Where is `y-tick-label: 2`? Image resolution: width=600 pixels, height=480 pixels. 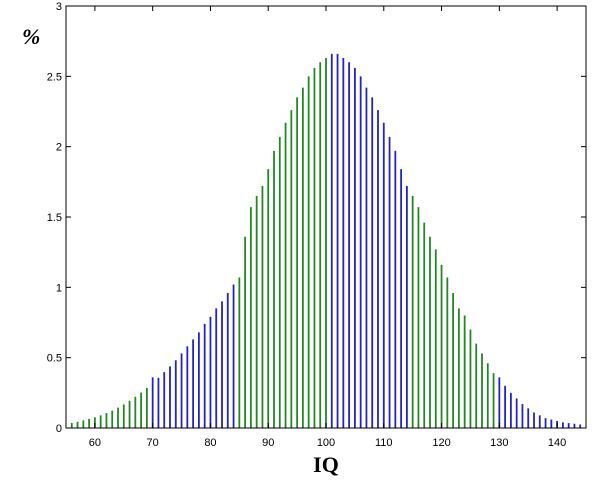 y-tick-label: 2 is located at coordinates (59, 148).